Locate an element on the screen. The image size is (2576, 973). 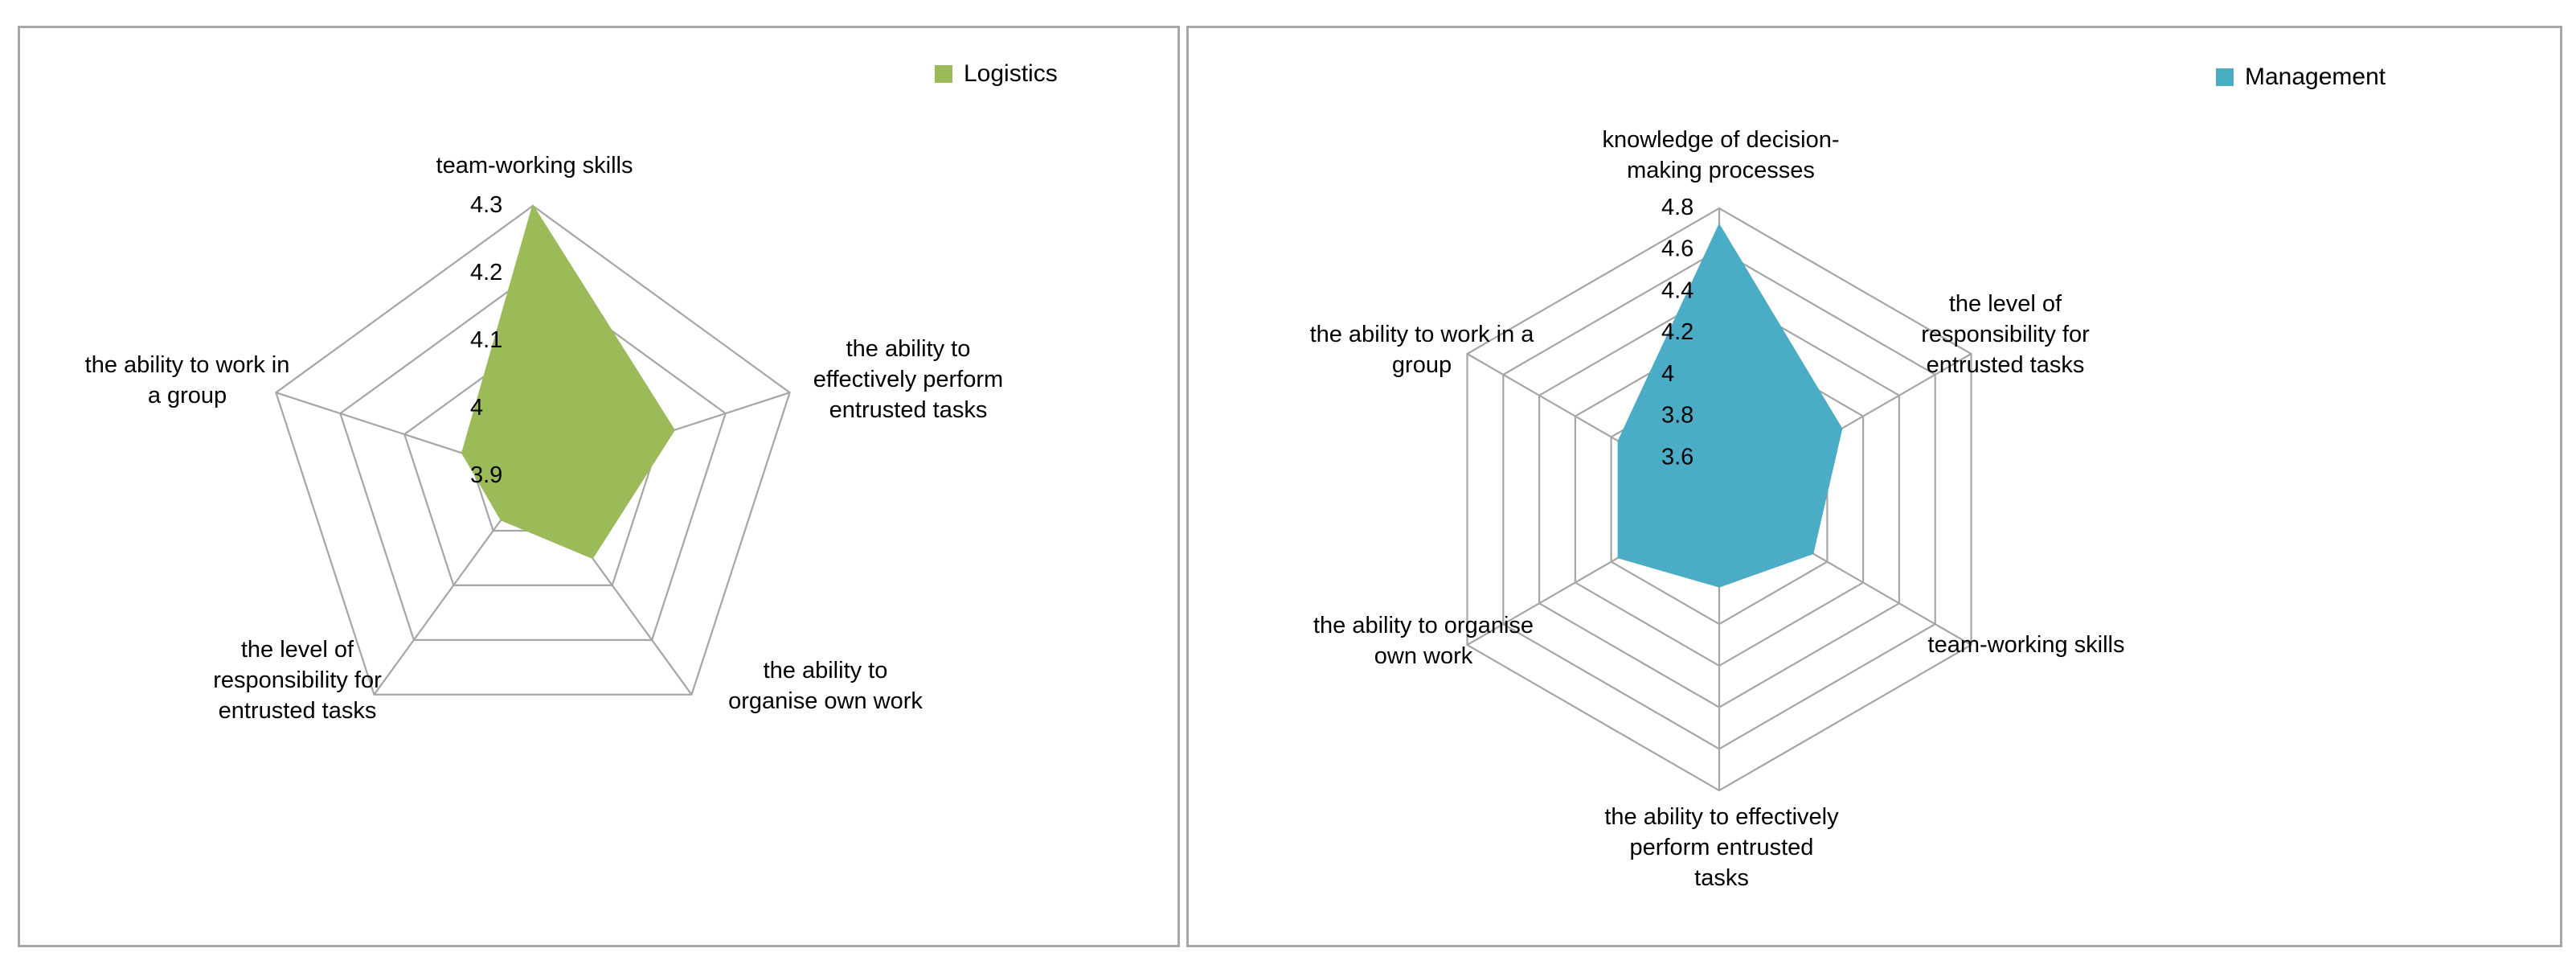
tick-label: 3.6 is located at coordinates (1677, 457).